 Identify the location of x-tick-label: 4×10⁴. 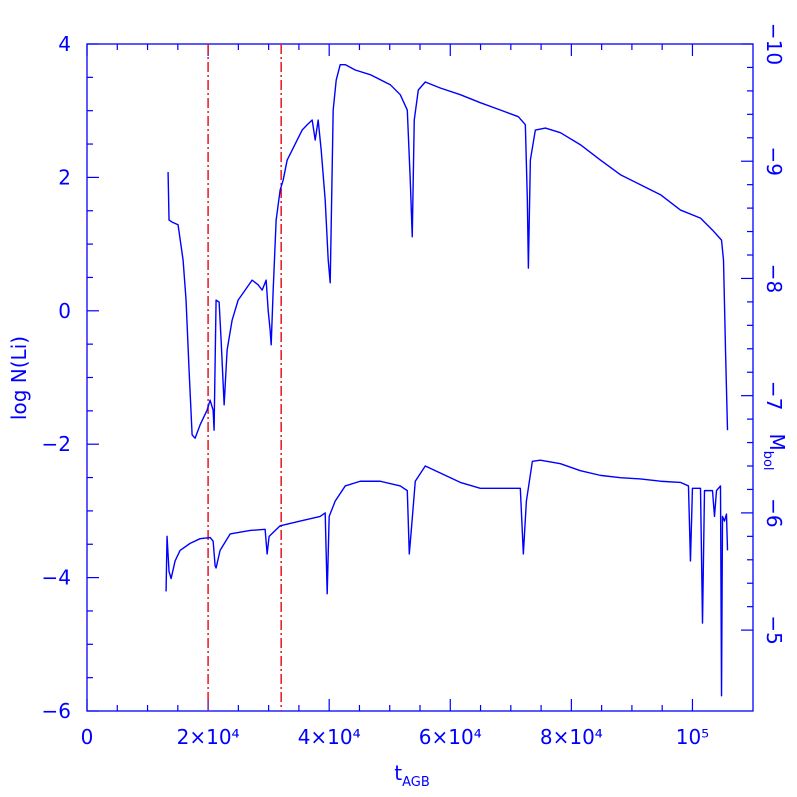
(329, 737).